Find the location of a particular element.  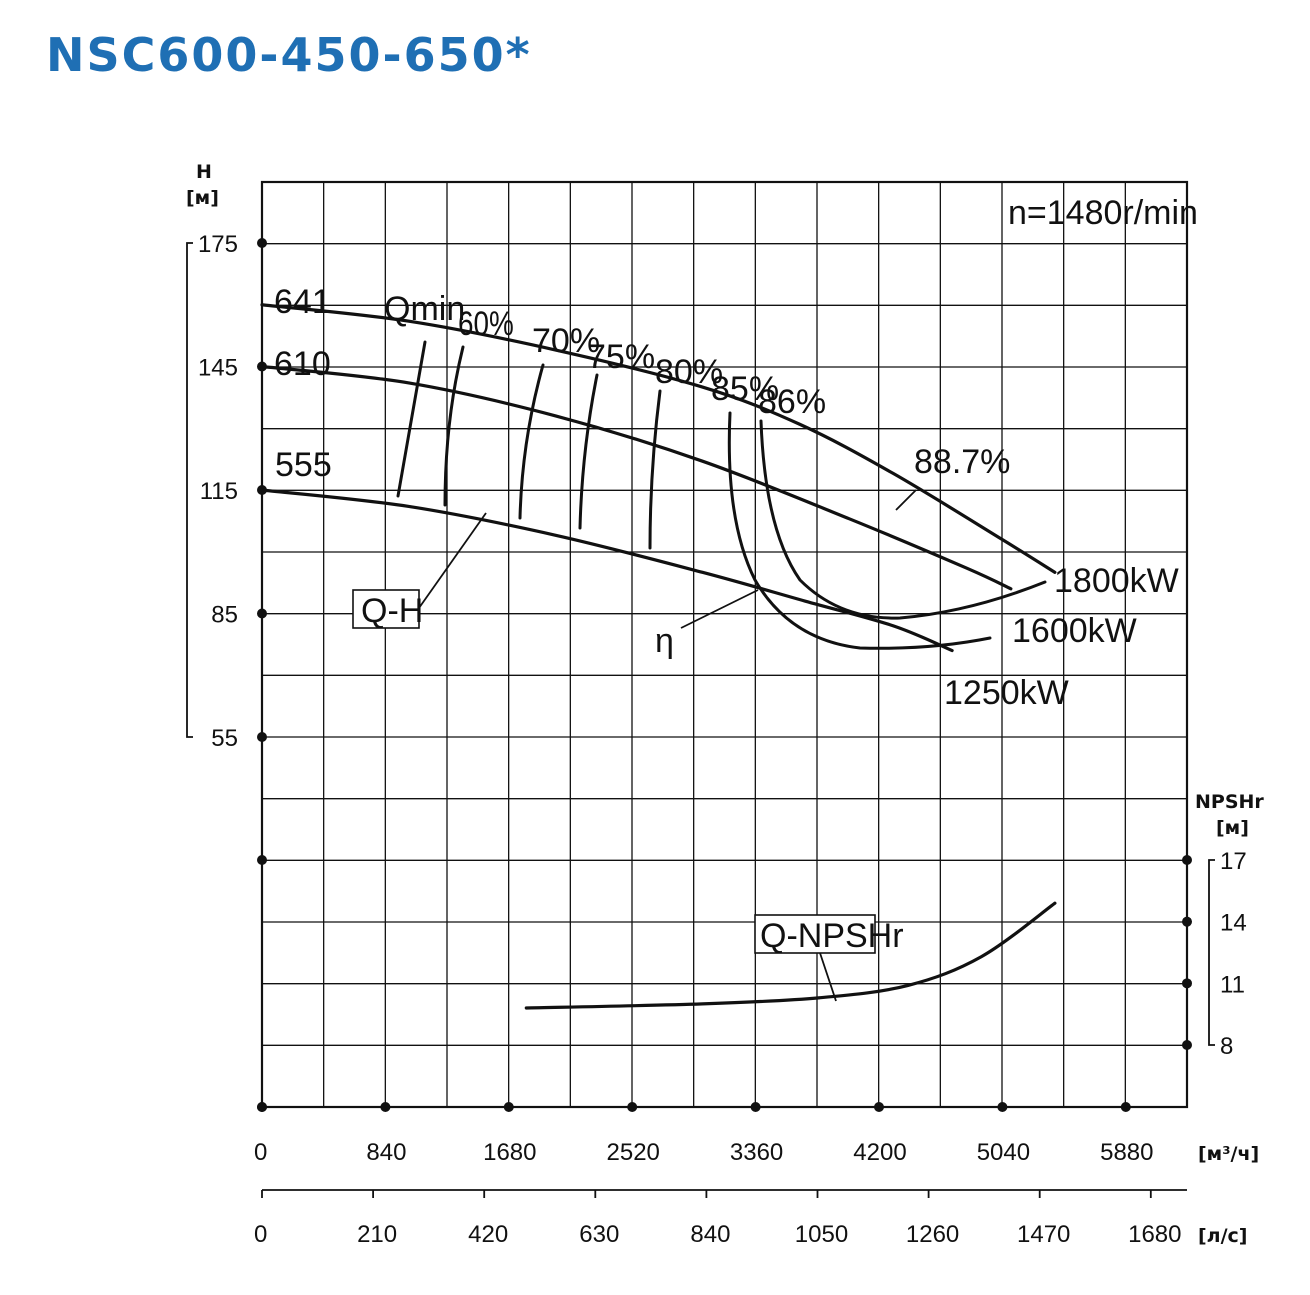

eff-887-leader is located at coordinates (906, 500).